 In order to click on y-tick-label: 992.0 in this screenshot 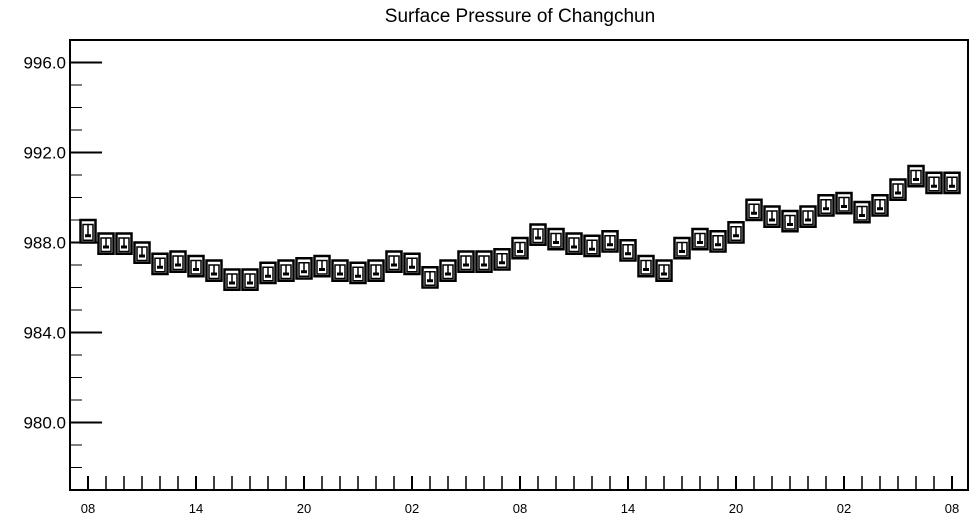, I will do `click(44, 153)`.